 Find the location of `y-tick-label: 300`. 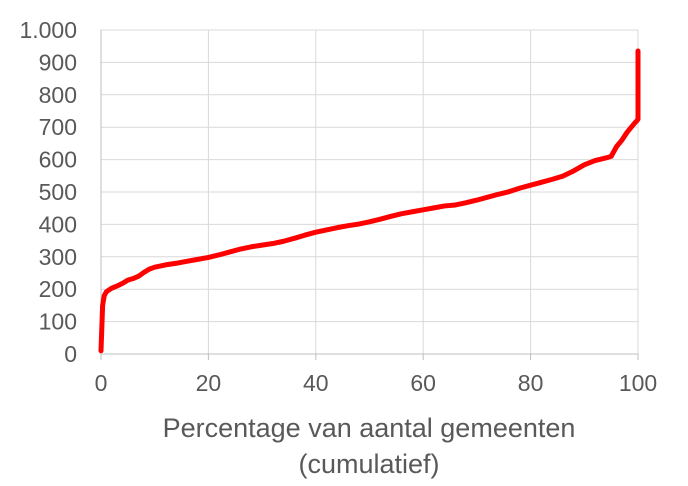

y-tick-label: 300 is located at coordinates (58, 257).